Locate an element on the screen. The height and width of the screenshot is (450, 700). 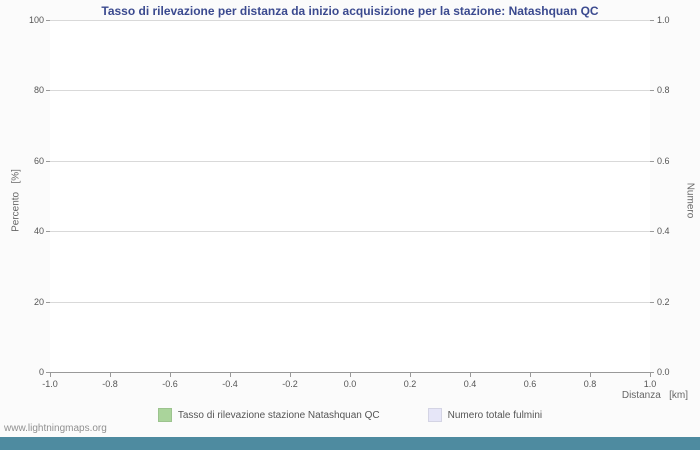
y-right-tick-label: 0.4 is located at coordinates (663, 231).